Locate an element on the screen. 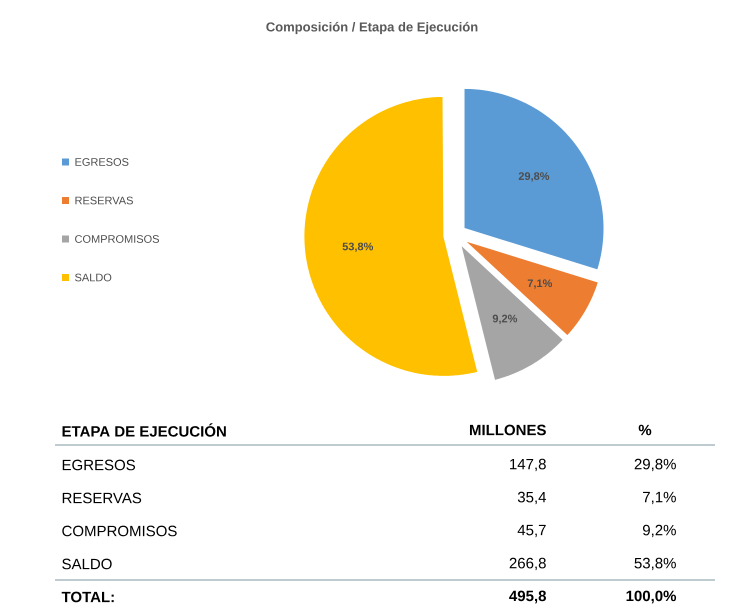 The image size is (744, 610). legend-label: COMPROMISOS is located at coordinates (117, 239).